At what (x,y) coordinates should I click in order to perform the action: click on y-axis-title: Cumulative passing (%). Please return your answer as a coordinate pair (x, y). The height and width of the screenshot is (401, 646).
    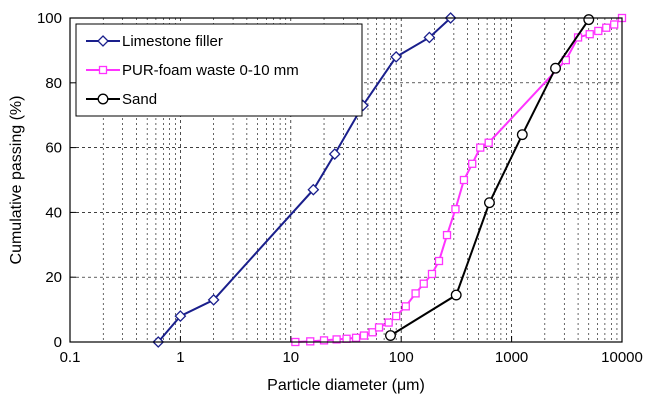
    Looking at the image, I should click on (16, 180).